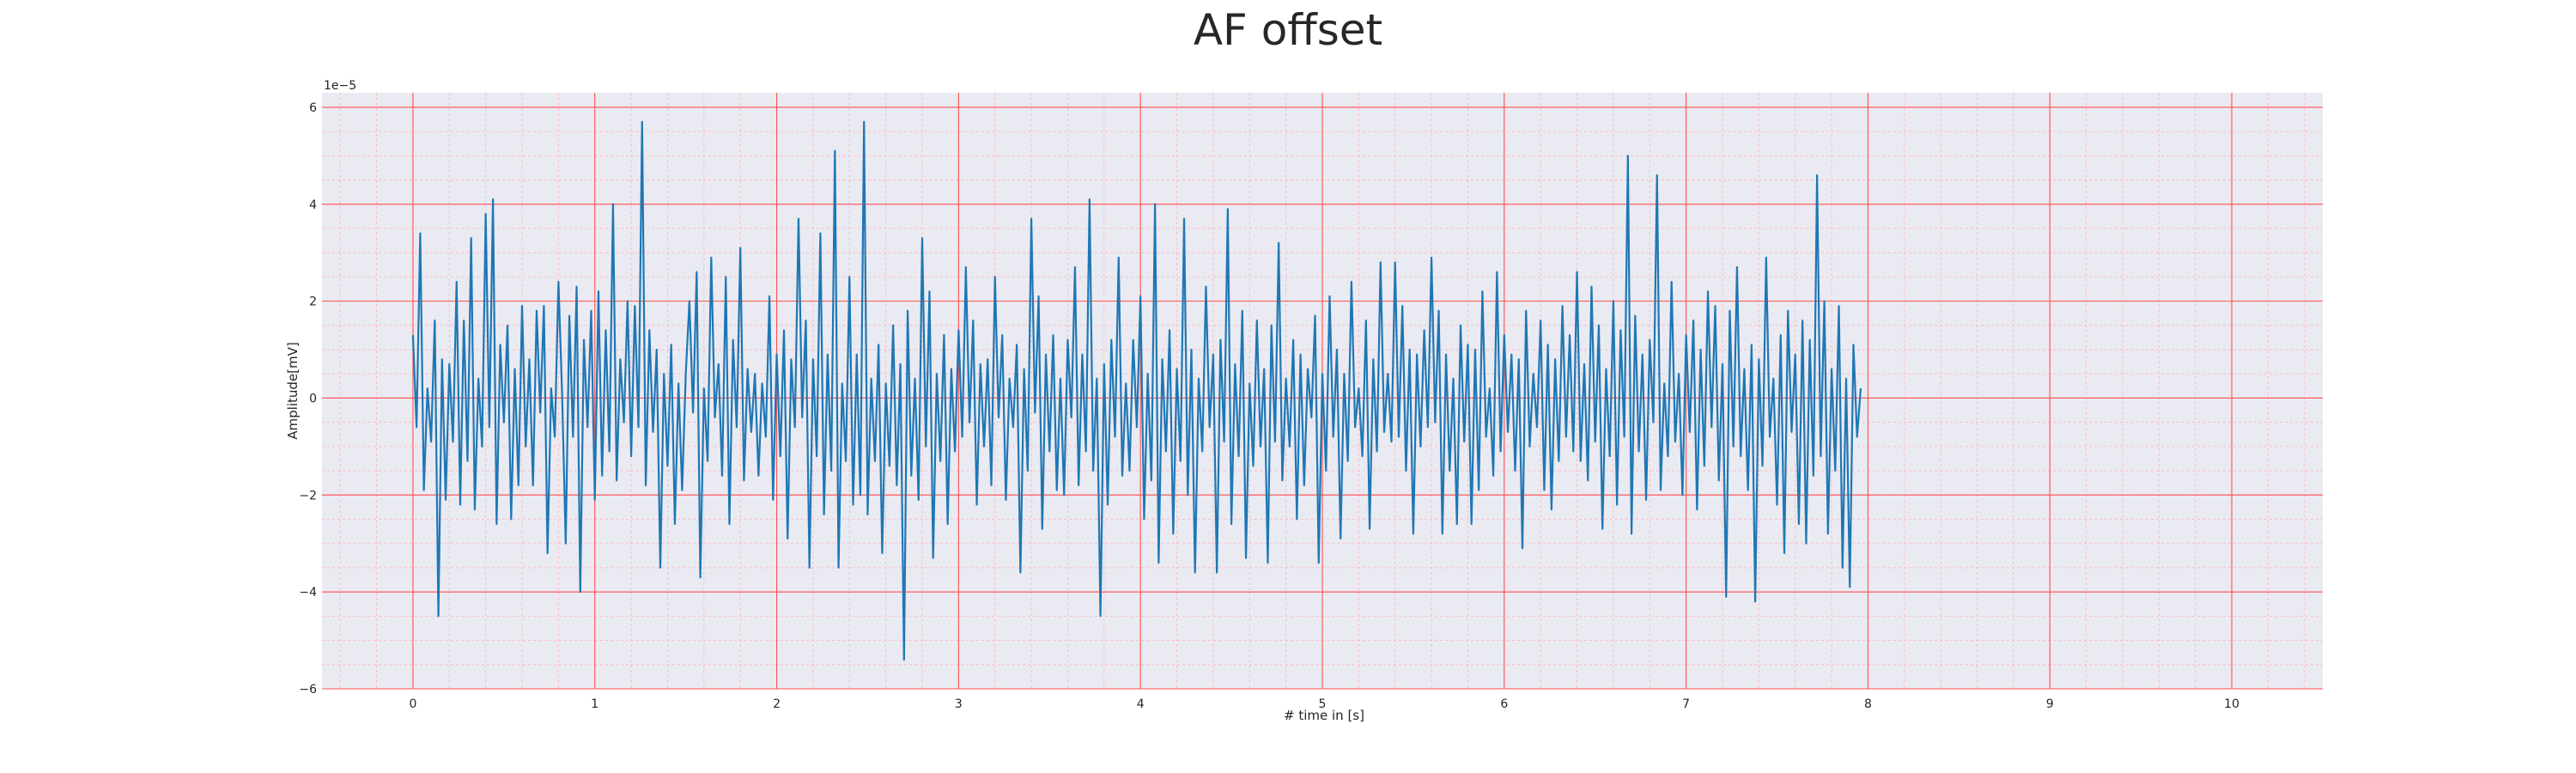  What do you see at coordinates (1686, 704) in the screenshot?
I see `x-tick-label: 7` at bounding box center [1686, 704].